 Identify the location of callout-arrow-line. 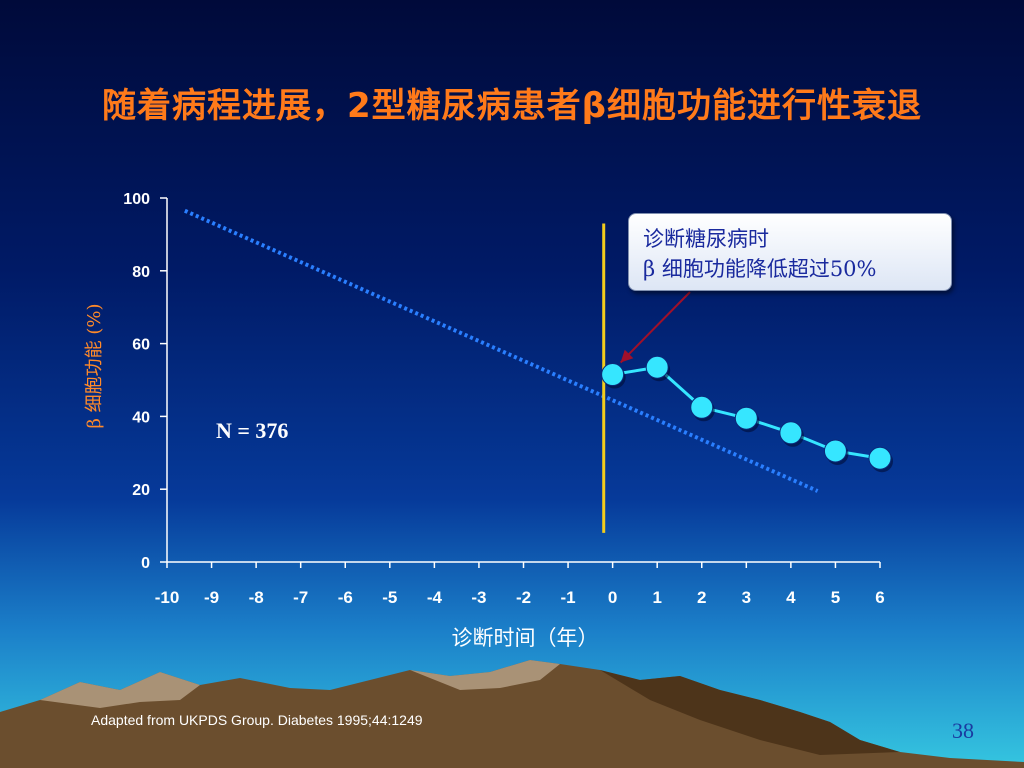
(655, 327).